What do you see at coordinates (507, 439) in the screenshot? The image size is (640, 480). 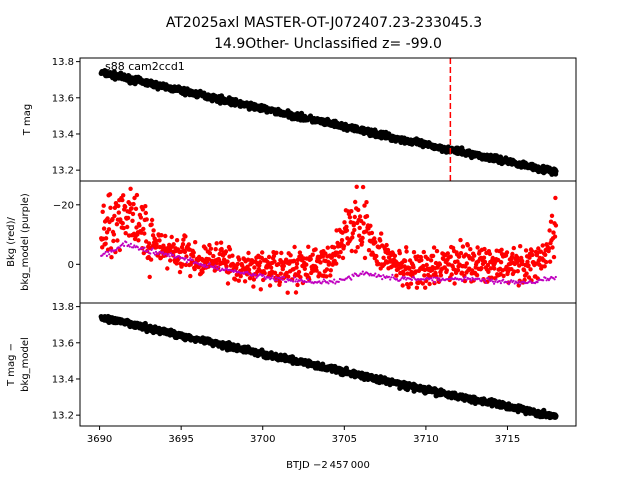 I see `x-tick-label: 3715` at bounding box center [507, 439].